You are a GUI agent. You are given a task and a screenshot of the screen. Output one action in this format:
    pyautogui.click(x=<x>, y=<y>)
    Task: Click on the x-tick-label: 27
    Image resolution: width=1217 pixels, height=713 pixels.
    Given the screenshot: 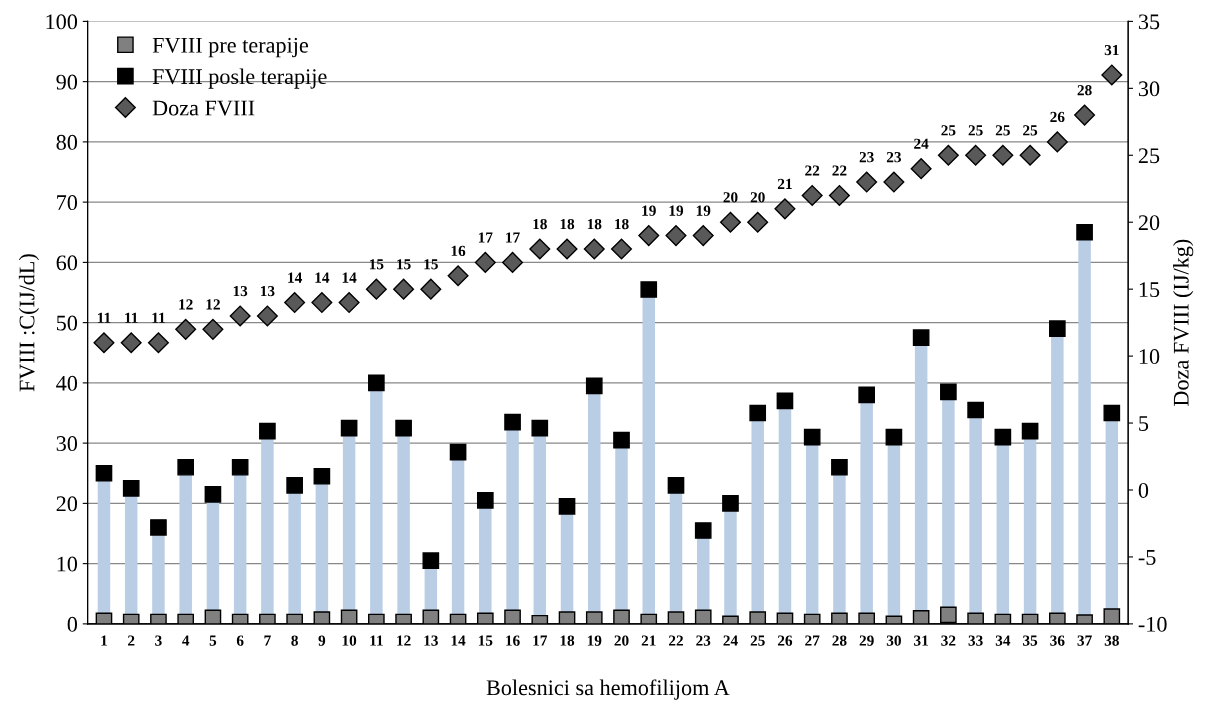 What is the action you would take?
    pyautogui.click(x=812, y=640)
    